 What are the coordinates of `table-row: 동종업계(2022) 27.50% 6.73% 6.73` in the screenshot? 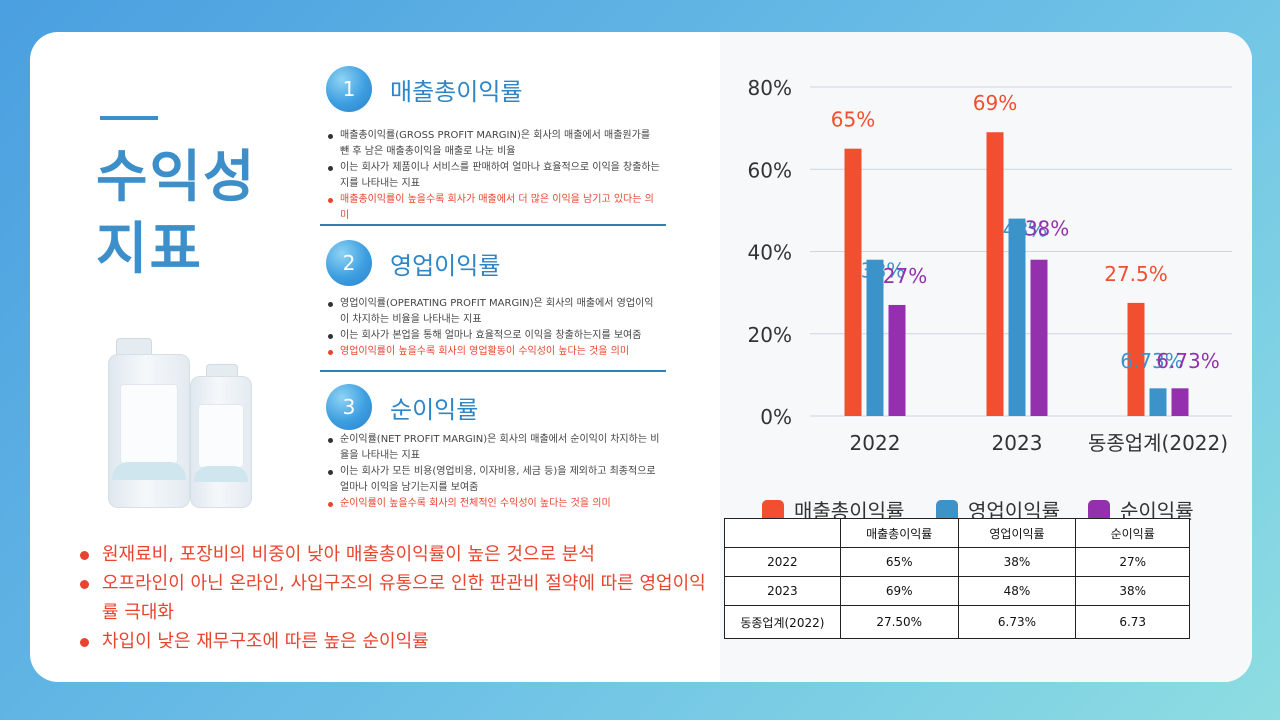 It's located at (957, 622).